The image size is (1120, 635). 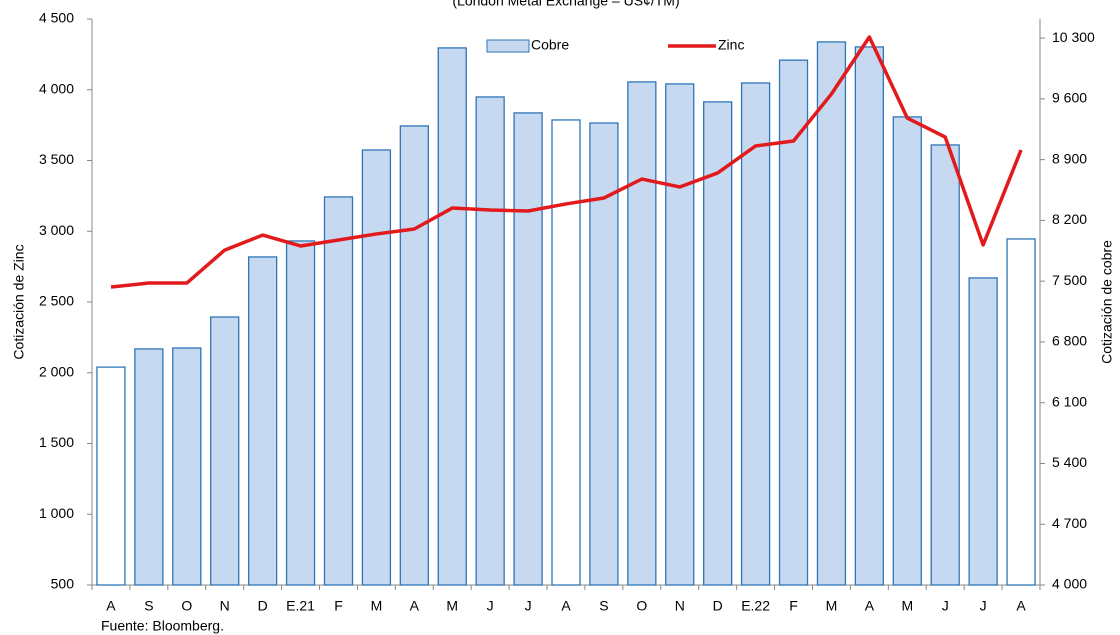 I want to click on y2-tick-label: 9 600, so click(x=1069, y=98).